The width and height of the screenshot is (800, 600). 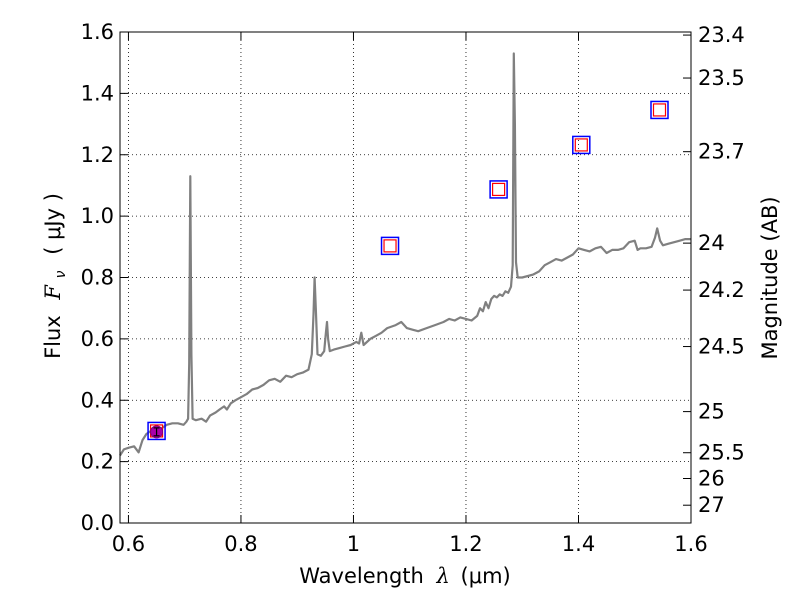 What do you see at coordinates (770, 277) in the screenshot?
I see `y-axis-label-right: Magnitude (AB)` at bounding box center [770, 277].